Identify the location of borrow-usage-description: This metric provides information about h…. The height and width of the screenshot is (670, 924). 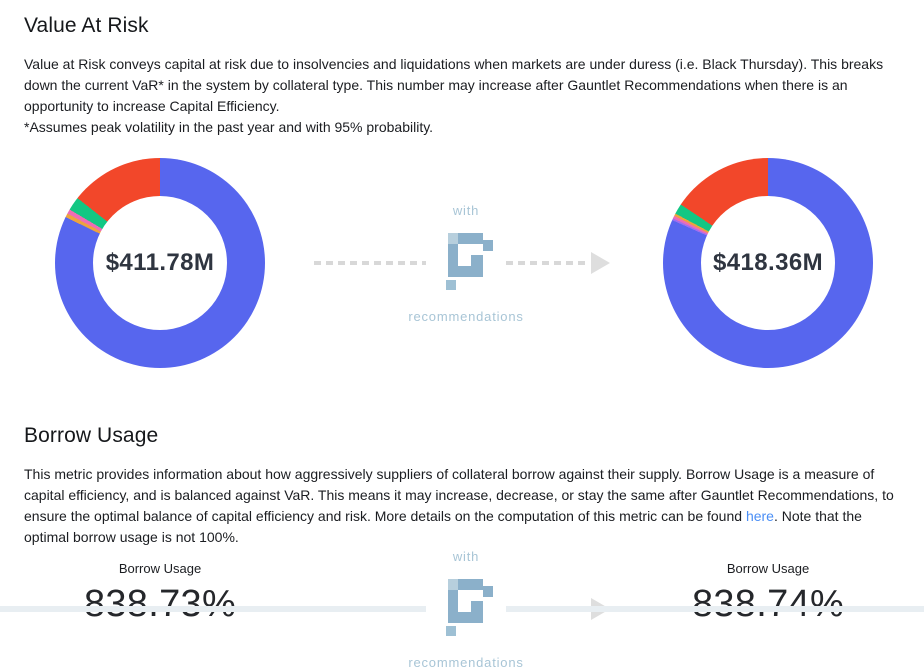
(462, 506).